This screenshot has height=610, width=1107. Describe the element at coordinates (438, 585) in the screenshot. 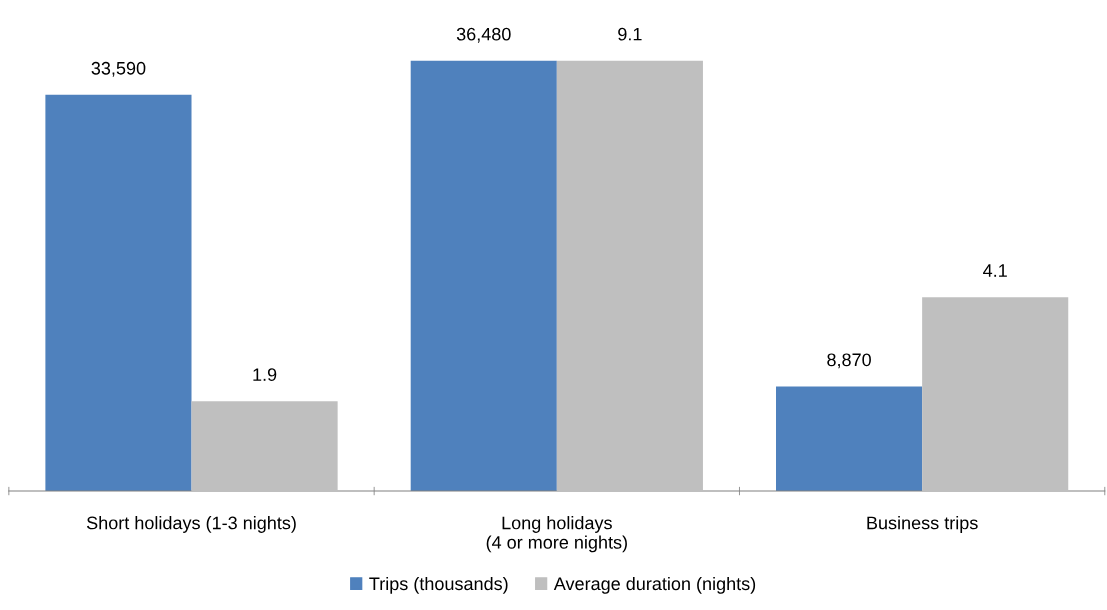

I see `legend-label: Trips (thousands)` at that location.